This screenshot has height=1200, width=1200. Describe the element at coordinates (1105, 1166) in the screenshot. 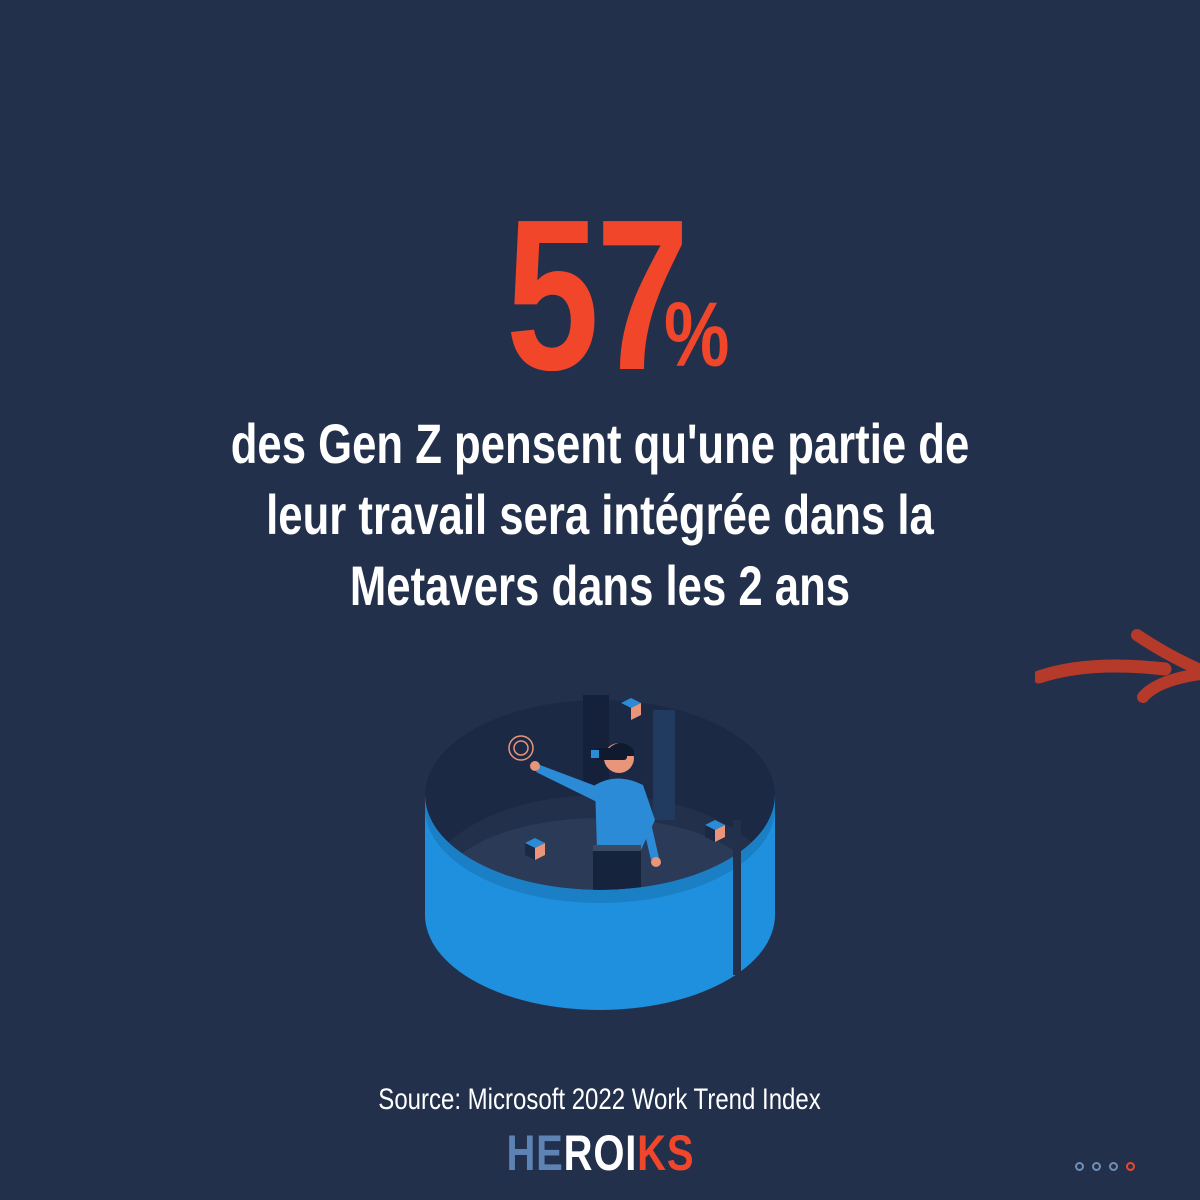

I see `page-indicator` at that location.